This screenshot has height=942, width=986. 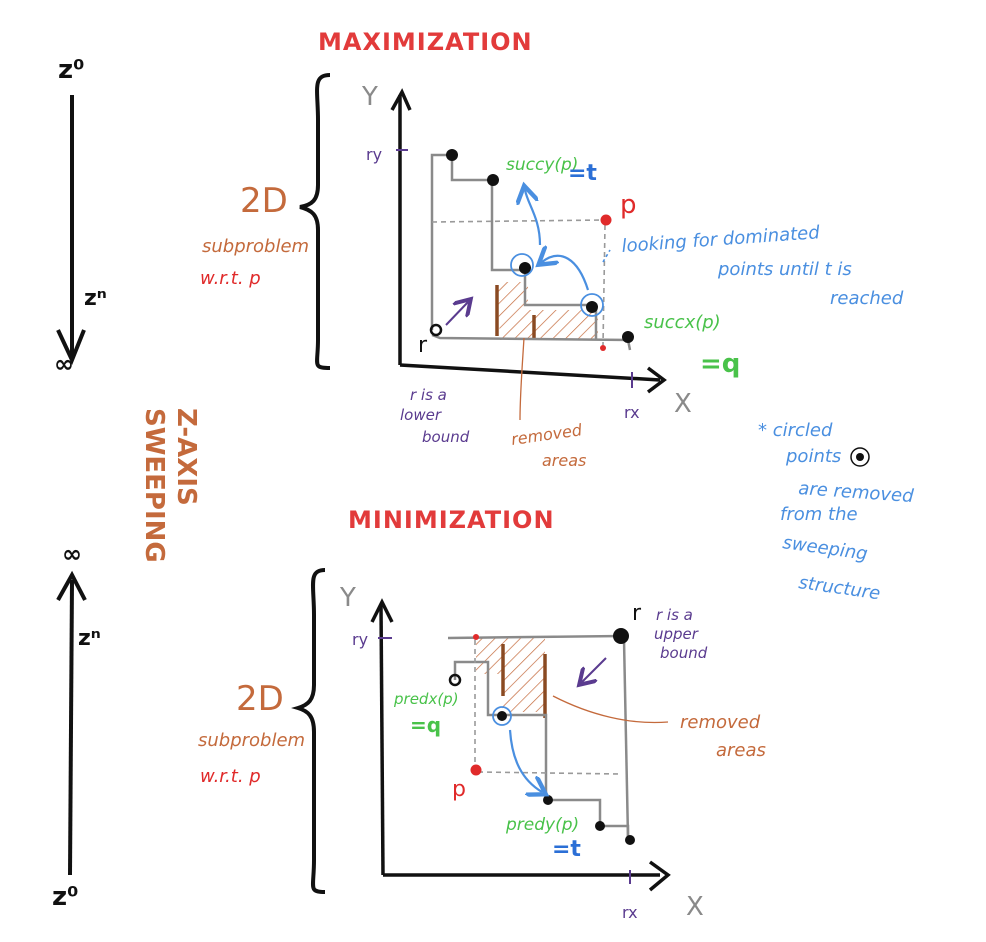 What do you see at coordinates (260, 699) in the screenshot?
I see `brace-bottom-2d: 2D` at bounding box center [260, 699].